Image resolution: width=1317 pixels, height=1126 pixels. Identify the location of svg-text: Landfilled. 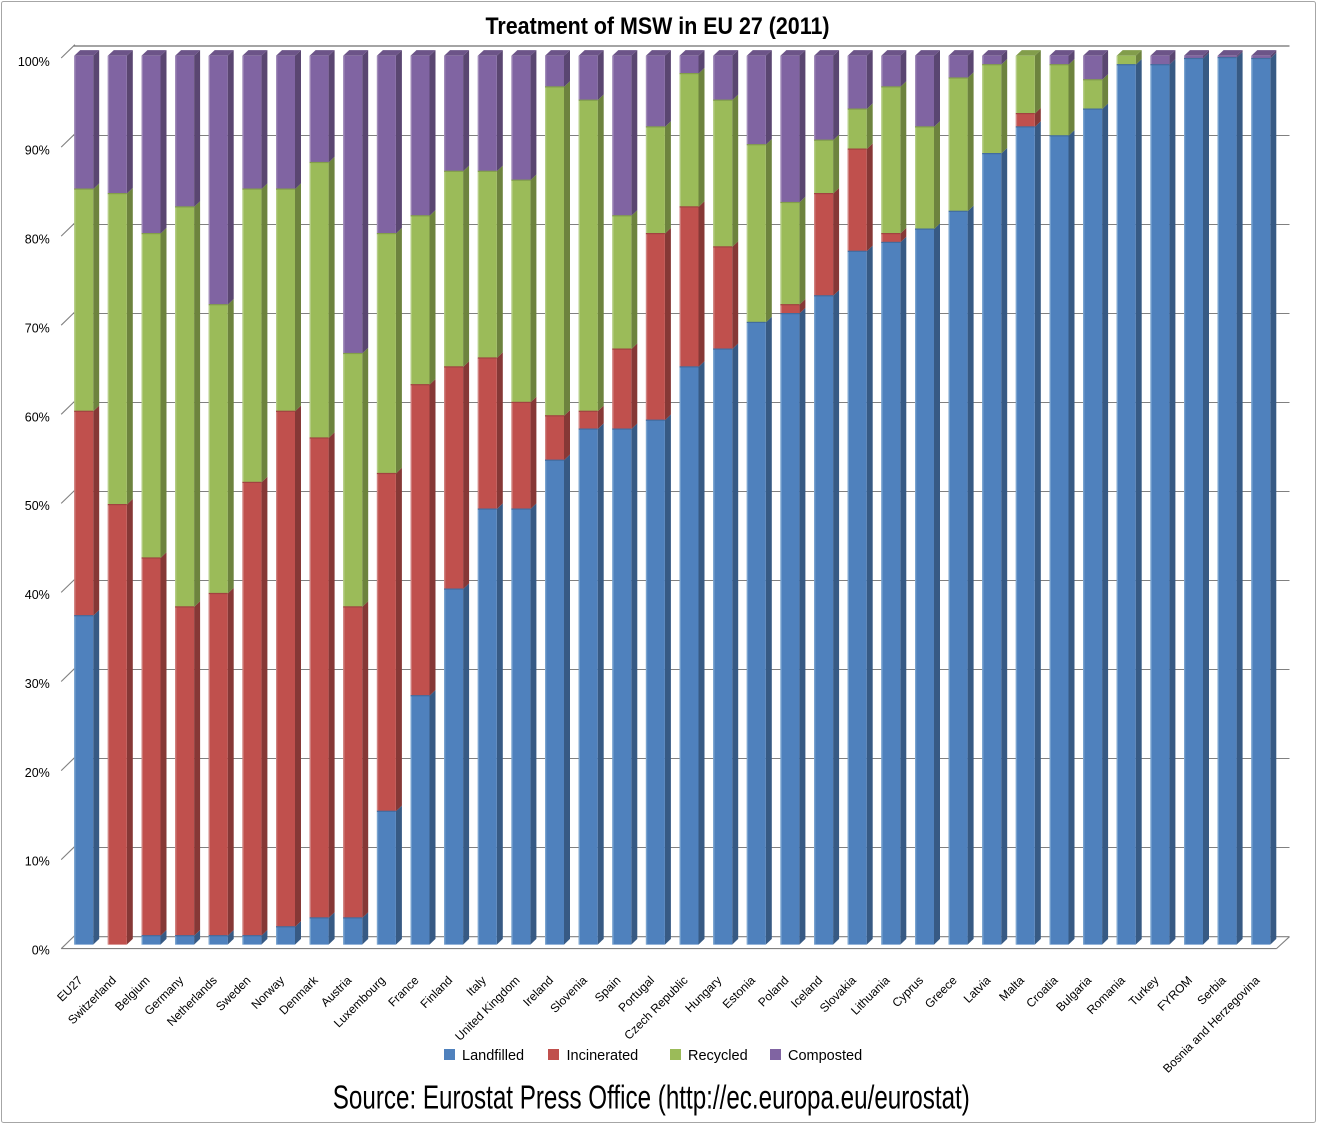
(493, 1056).